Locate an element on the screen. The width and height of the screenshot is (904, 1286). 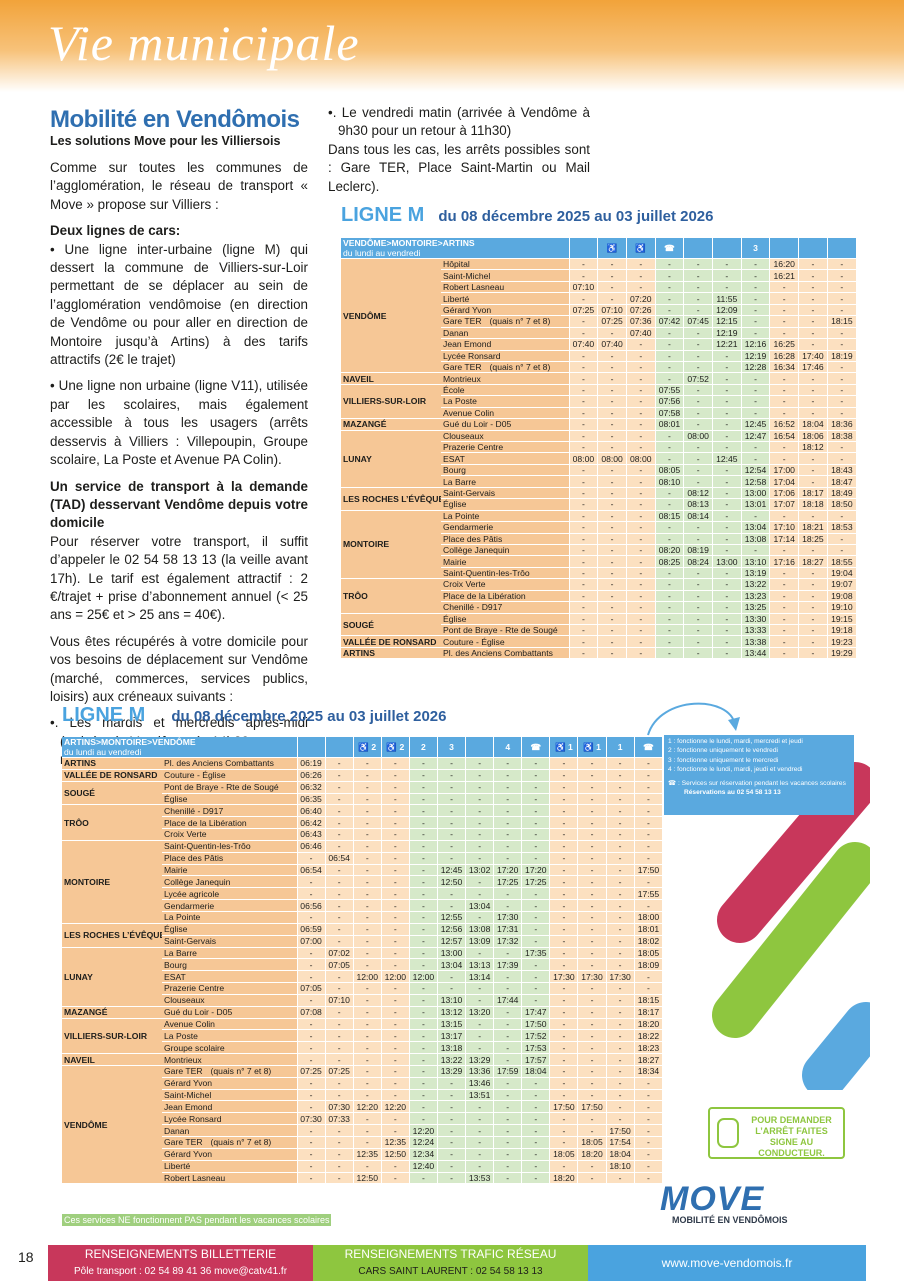
stop: Jean Emond is located at coordinates (230, 1107).